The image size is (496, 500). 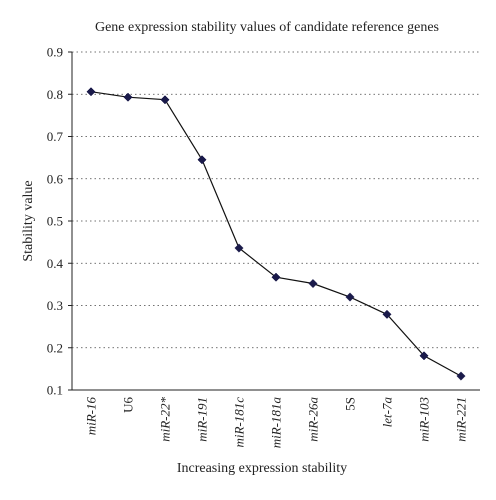 I want to click on data-point-5S, so click(x=350, y=297).